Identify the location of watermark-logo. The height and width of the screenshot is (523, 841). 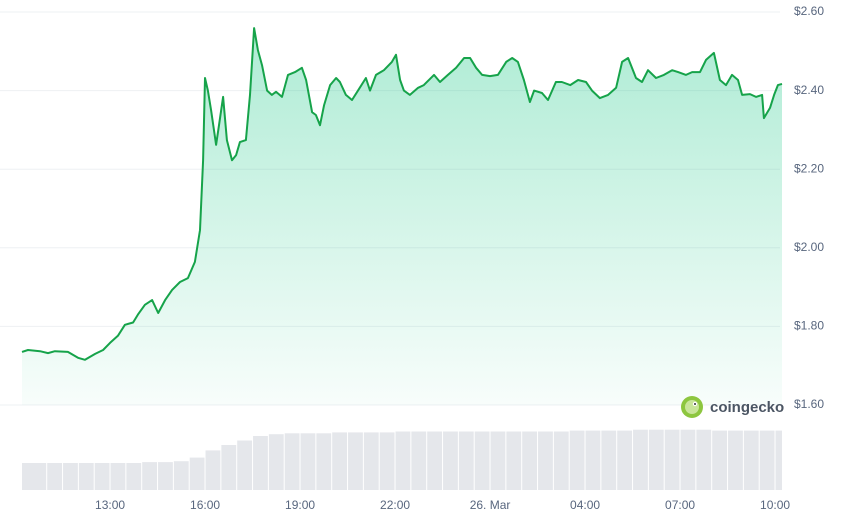
(692, 407).